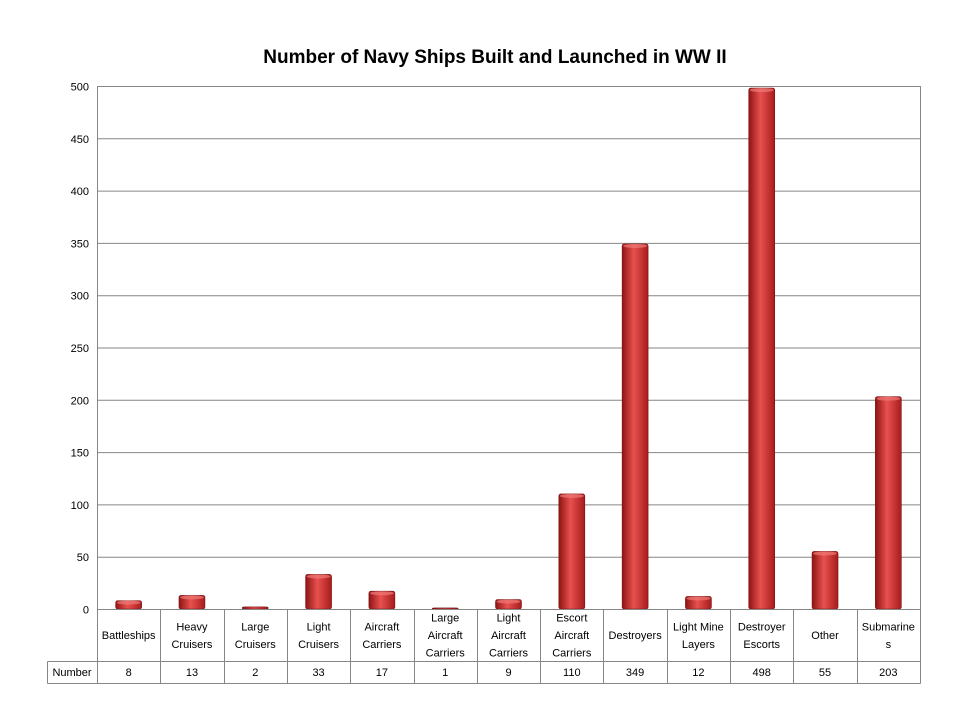  What do you see at coordinates (80, 506) in the screenshot?
I see `y-tick-label: 100` at bounding box center [80, 506].